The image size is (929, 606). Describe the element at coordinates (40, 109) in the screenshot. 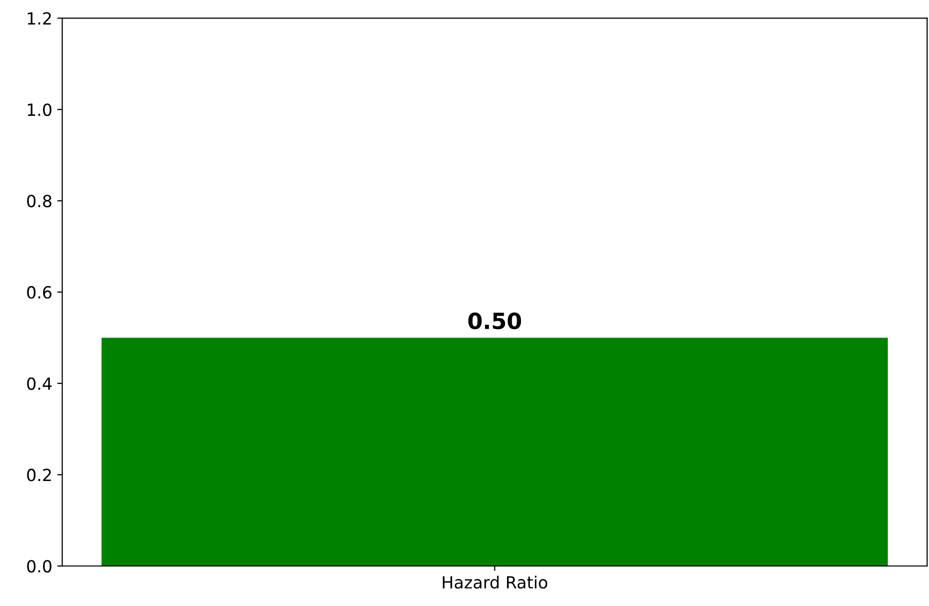

I see `y-tick-label: 1.0` at that location.